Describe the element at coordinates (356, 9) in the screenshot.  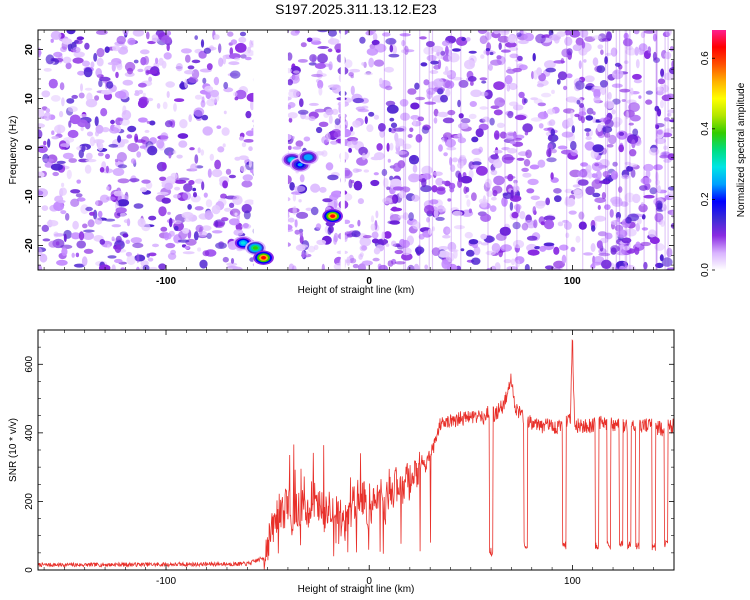
I see `chart-title: S197.2025.311.13.12.E23` at that location.